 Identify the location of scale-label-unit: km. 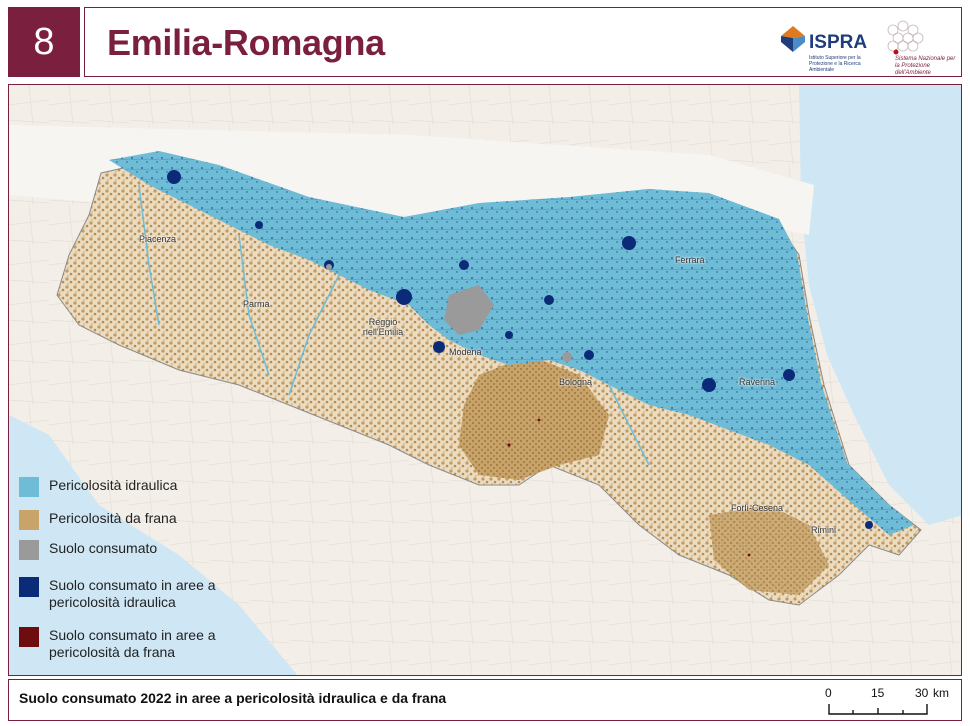
(941, 693).